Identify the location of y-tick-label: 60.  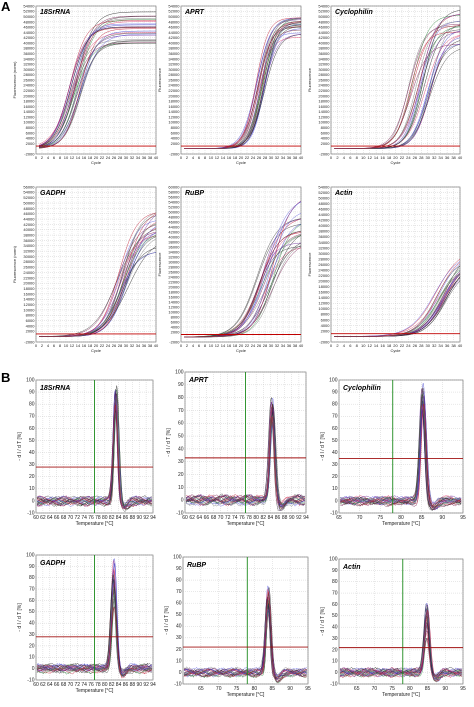
(179, 604).